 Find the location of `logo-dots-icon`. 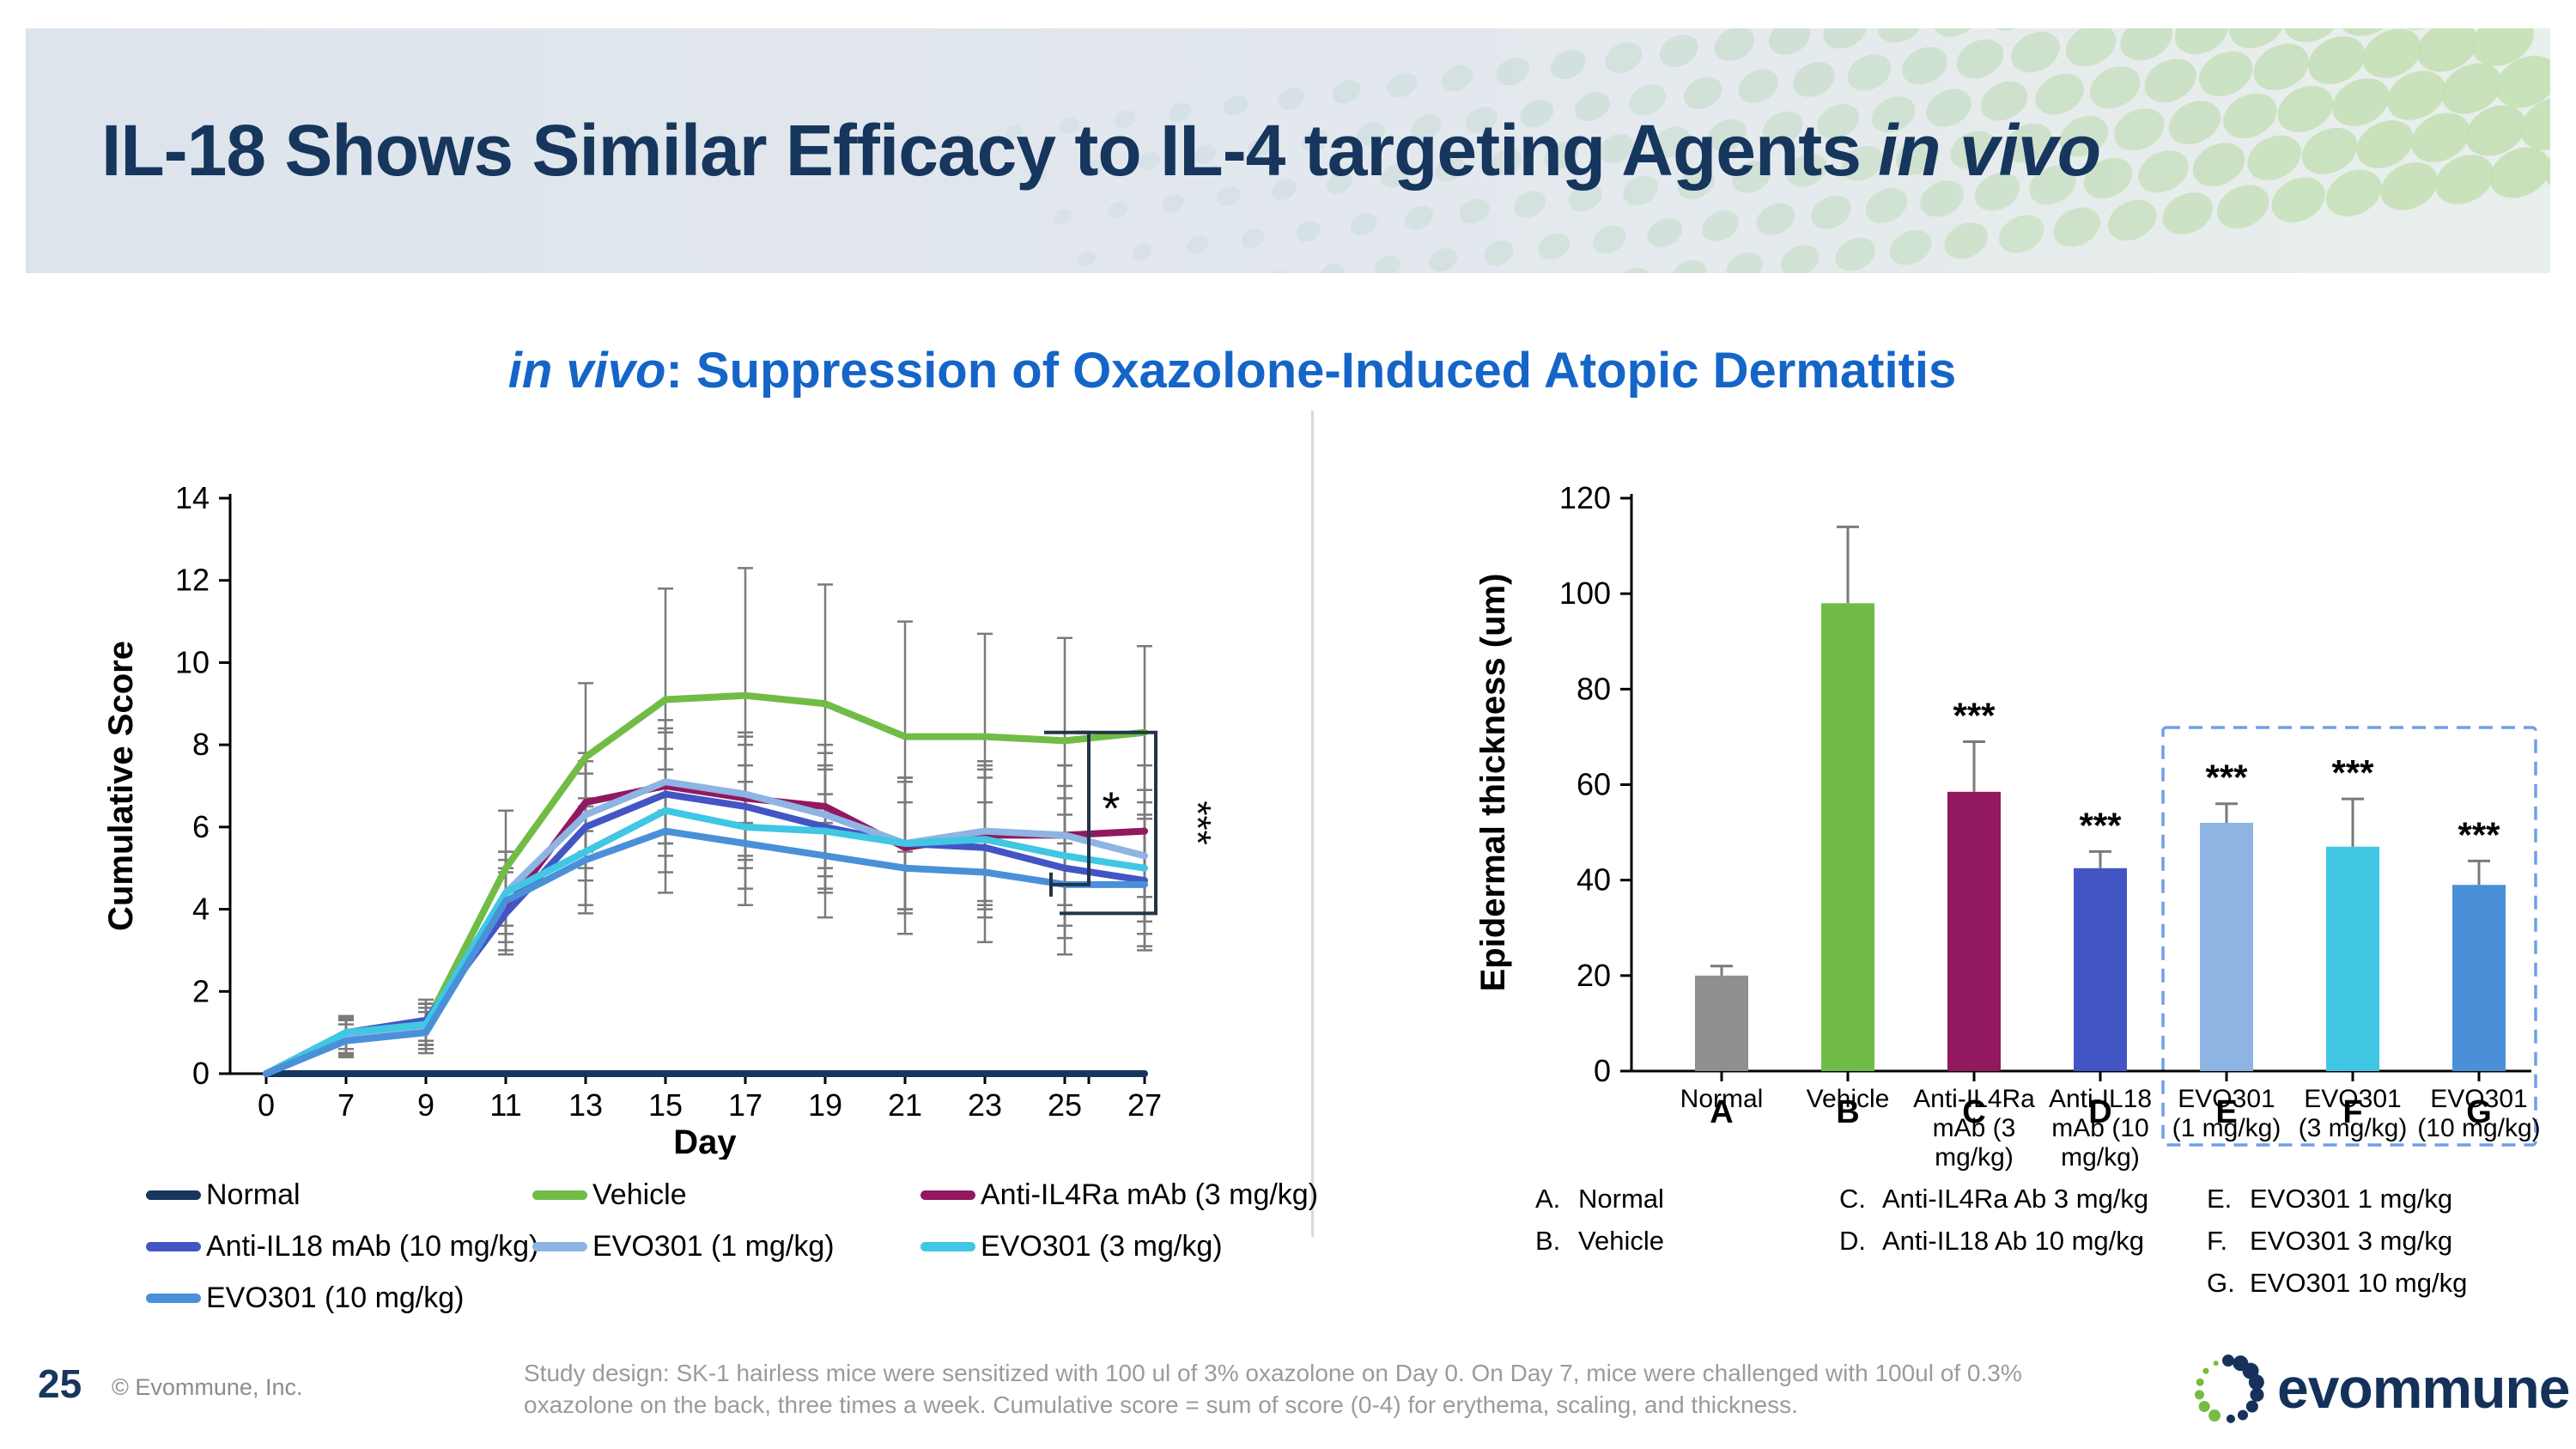

logo-dots-icon is located at coordinates (2229, 1389).